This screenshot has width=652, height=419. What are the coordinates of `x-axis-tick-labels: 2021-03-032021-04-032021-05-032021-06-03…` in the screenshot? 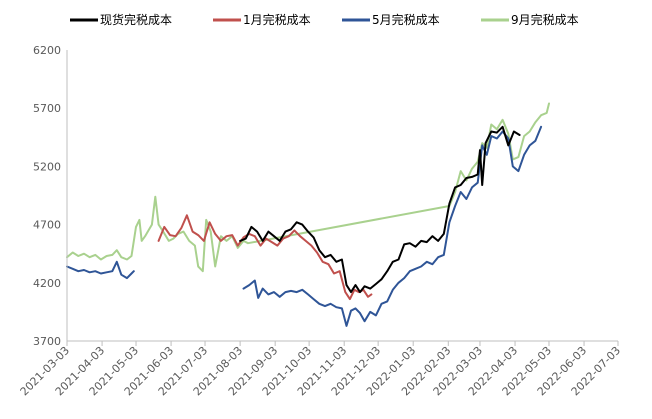 It's located at (320, 369).